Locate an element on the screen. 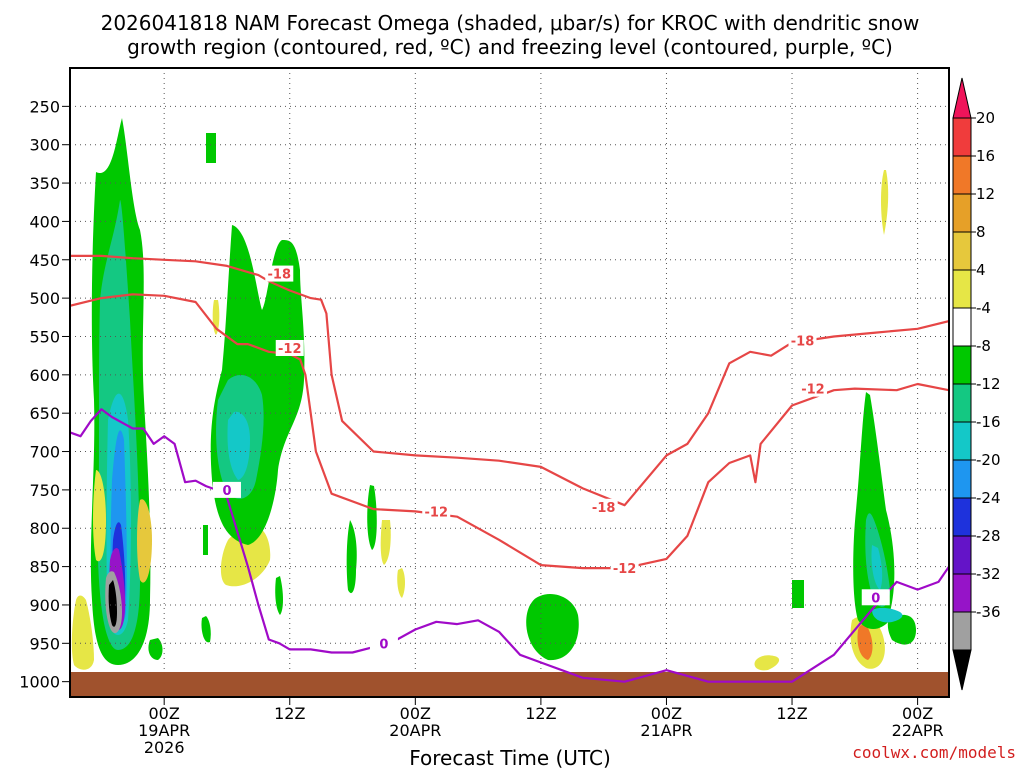 Image resolution: width=1024 pixels, height=768 pixels. contour-label-0-0: -18 is located at coordinates (280, 275).